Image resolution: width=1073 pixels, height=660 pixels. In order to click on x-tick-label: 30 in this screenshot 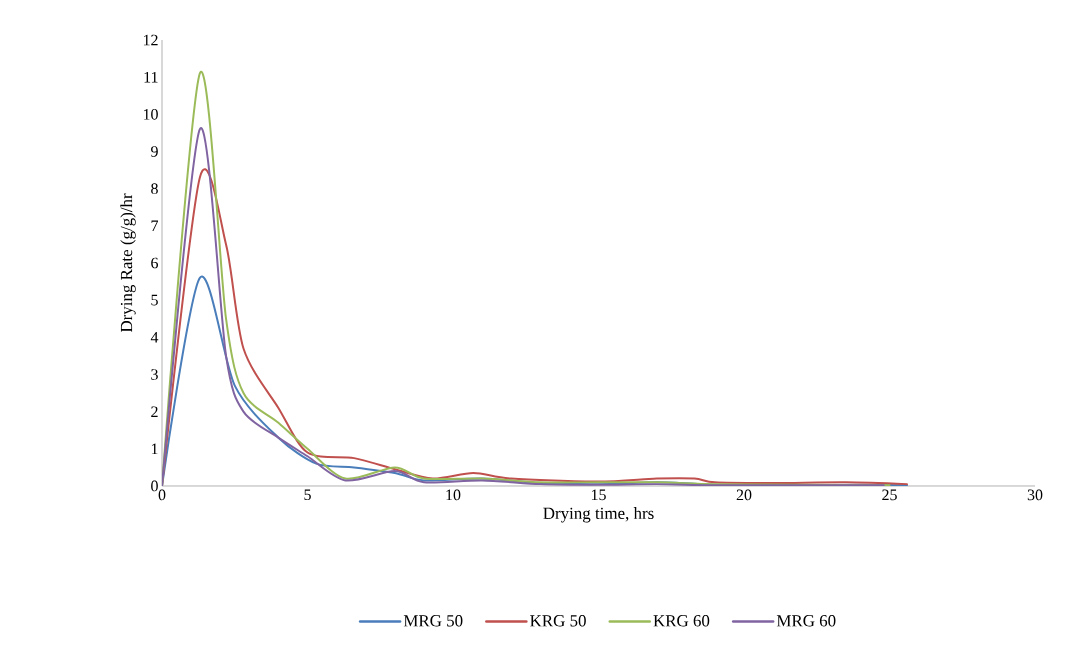, I will do `click(1035, 495)`.